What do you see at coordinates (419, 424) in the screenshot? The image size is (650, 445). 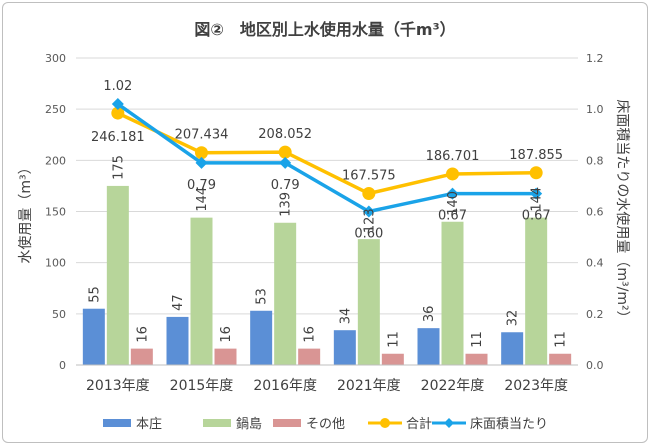 I see `legend-label: 合計` at bounding box center [419, 424].